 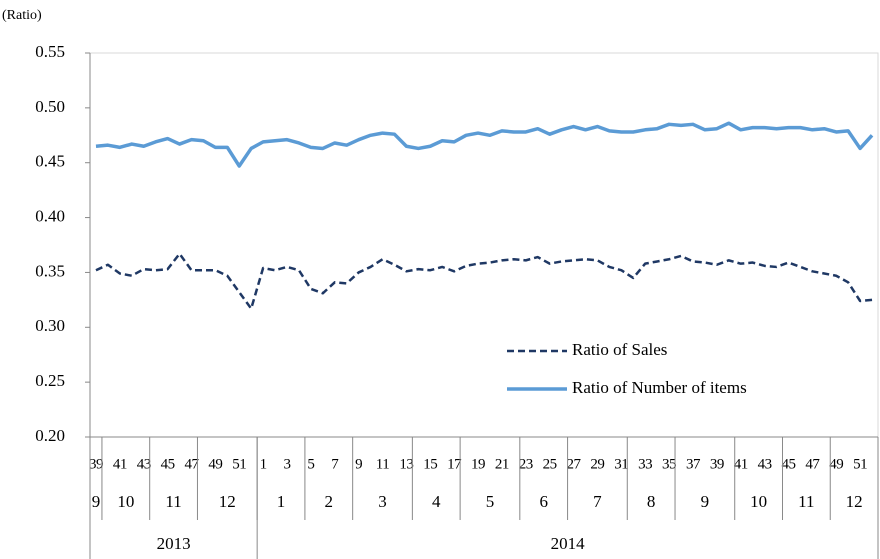 What do you see at coordinates (597, 464) in the screenshot?
I see `x-tick-label: 29` at bounding box center [597, 464].